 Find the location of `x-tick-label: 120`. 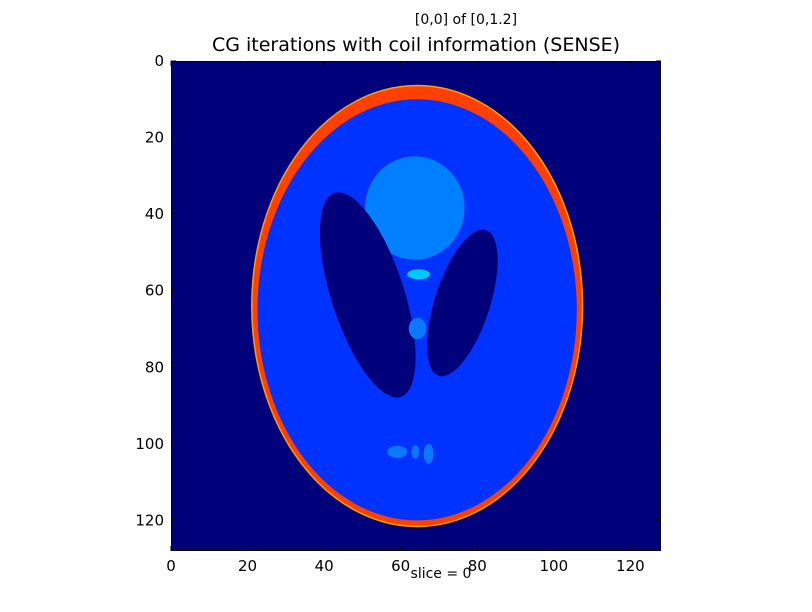

x-tick-label: 120 is located at coordinates (630, 566).